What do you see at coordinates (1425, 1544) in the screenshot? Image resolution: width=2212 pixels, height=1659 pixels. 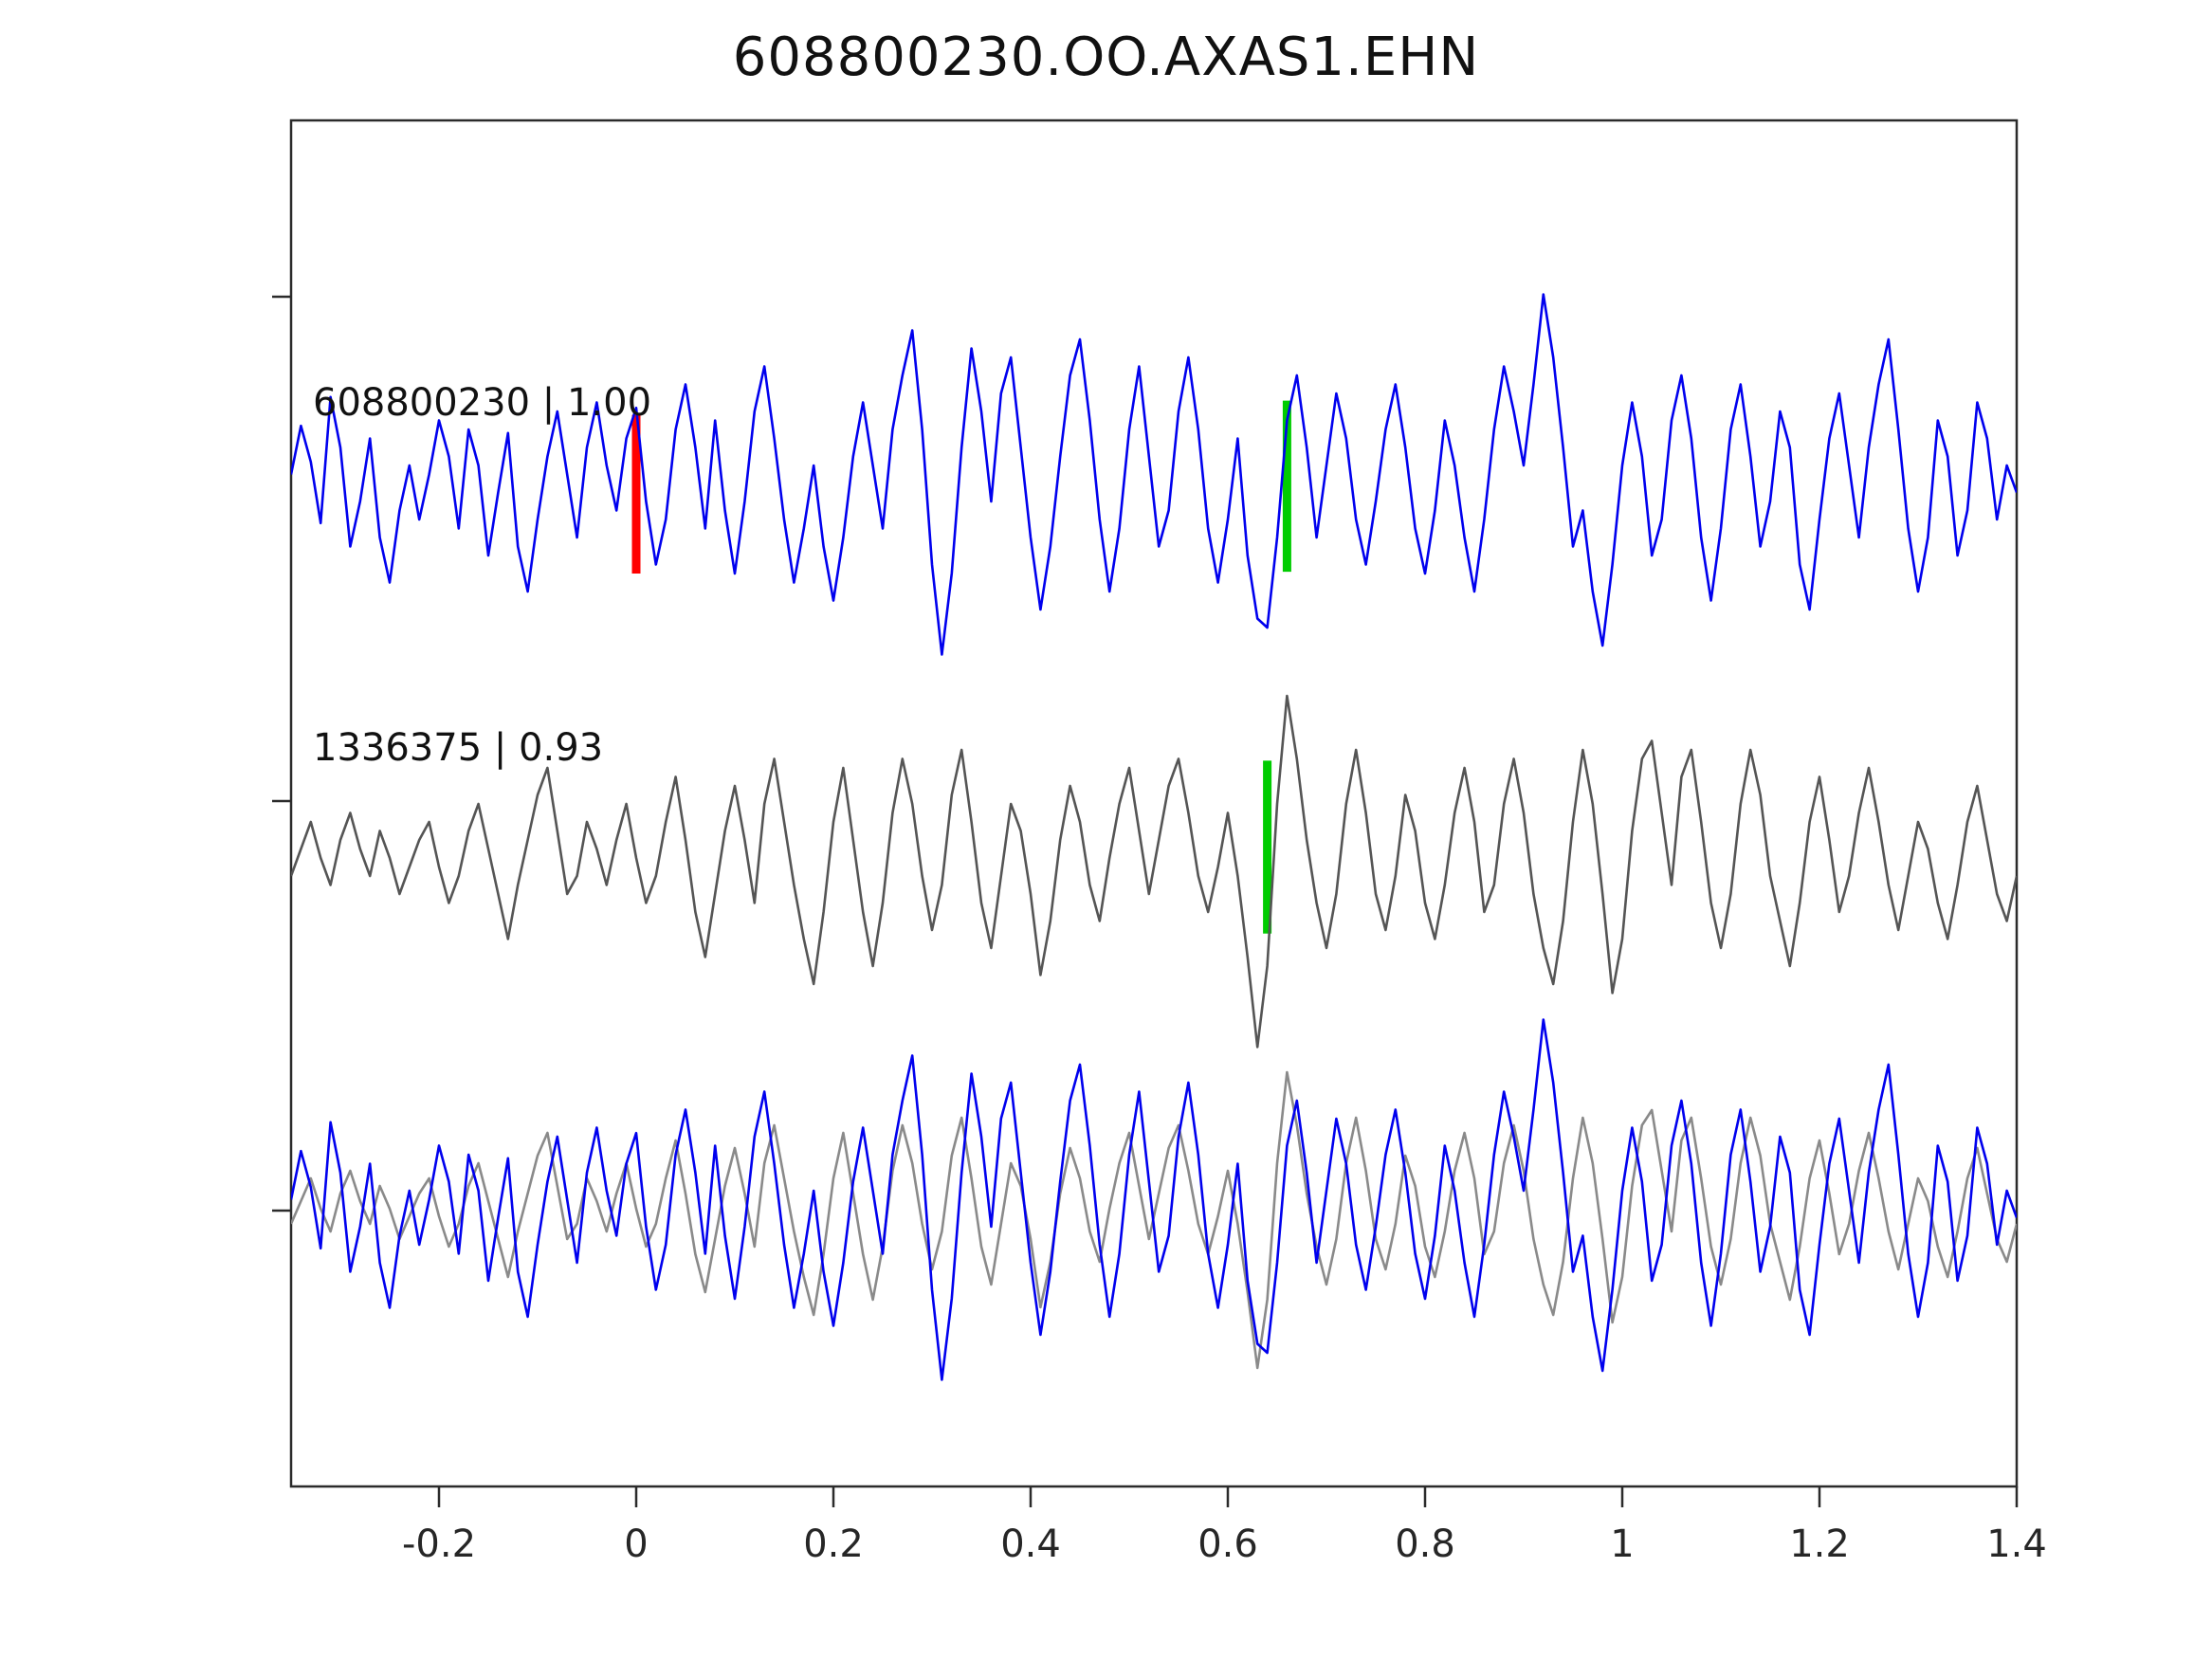 I see `x-tick-label: 0.8` at bounding box center [1425, 1544].